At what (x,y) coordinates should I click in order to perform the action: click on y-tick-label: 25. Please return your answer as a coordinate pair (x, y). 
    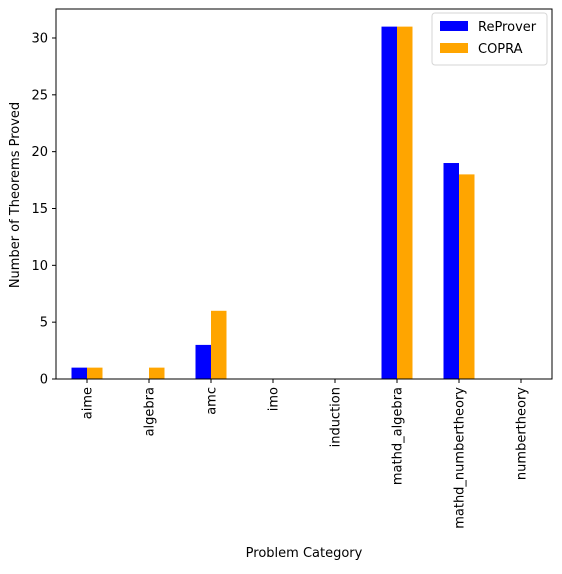
    Looking at the image, I should click on (39, 95).